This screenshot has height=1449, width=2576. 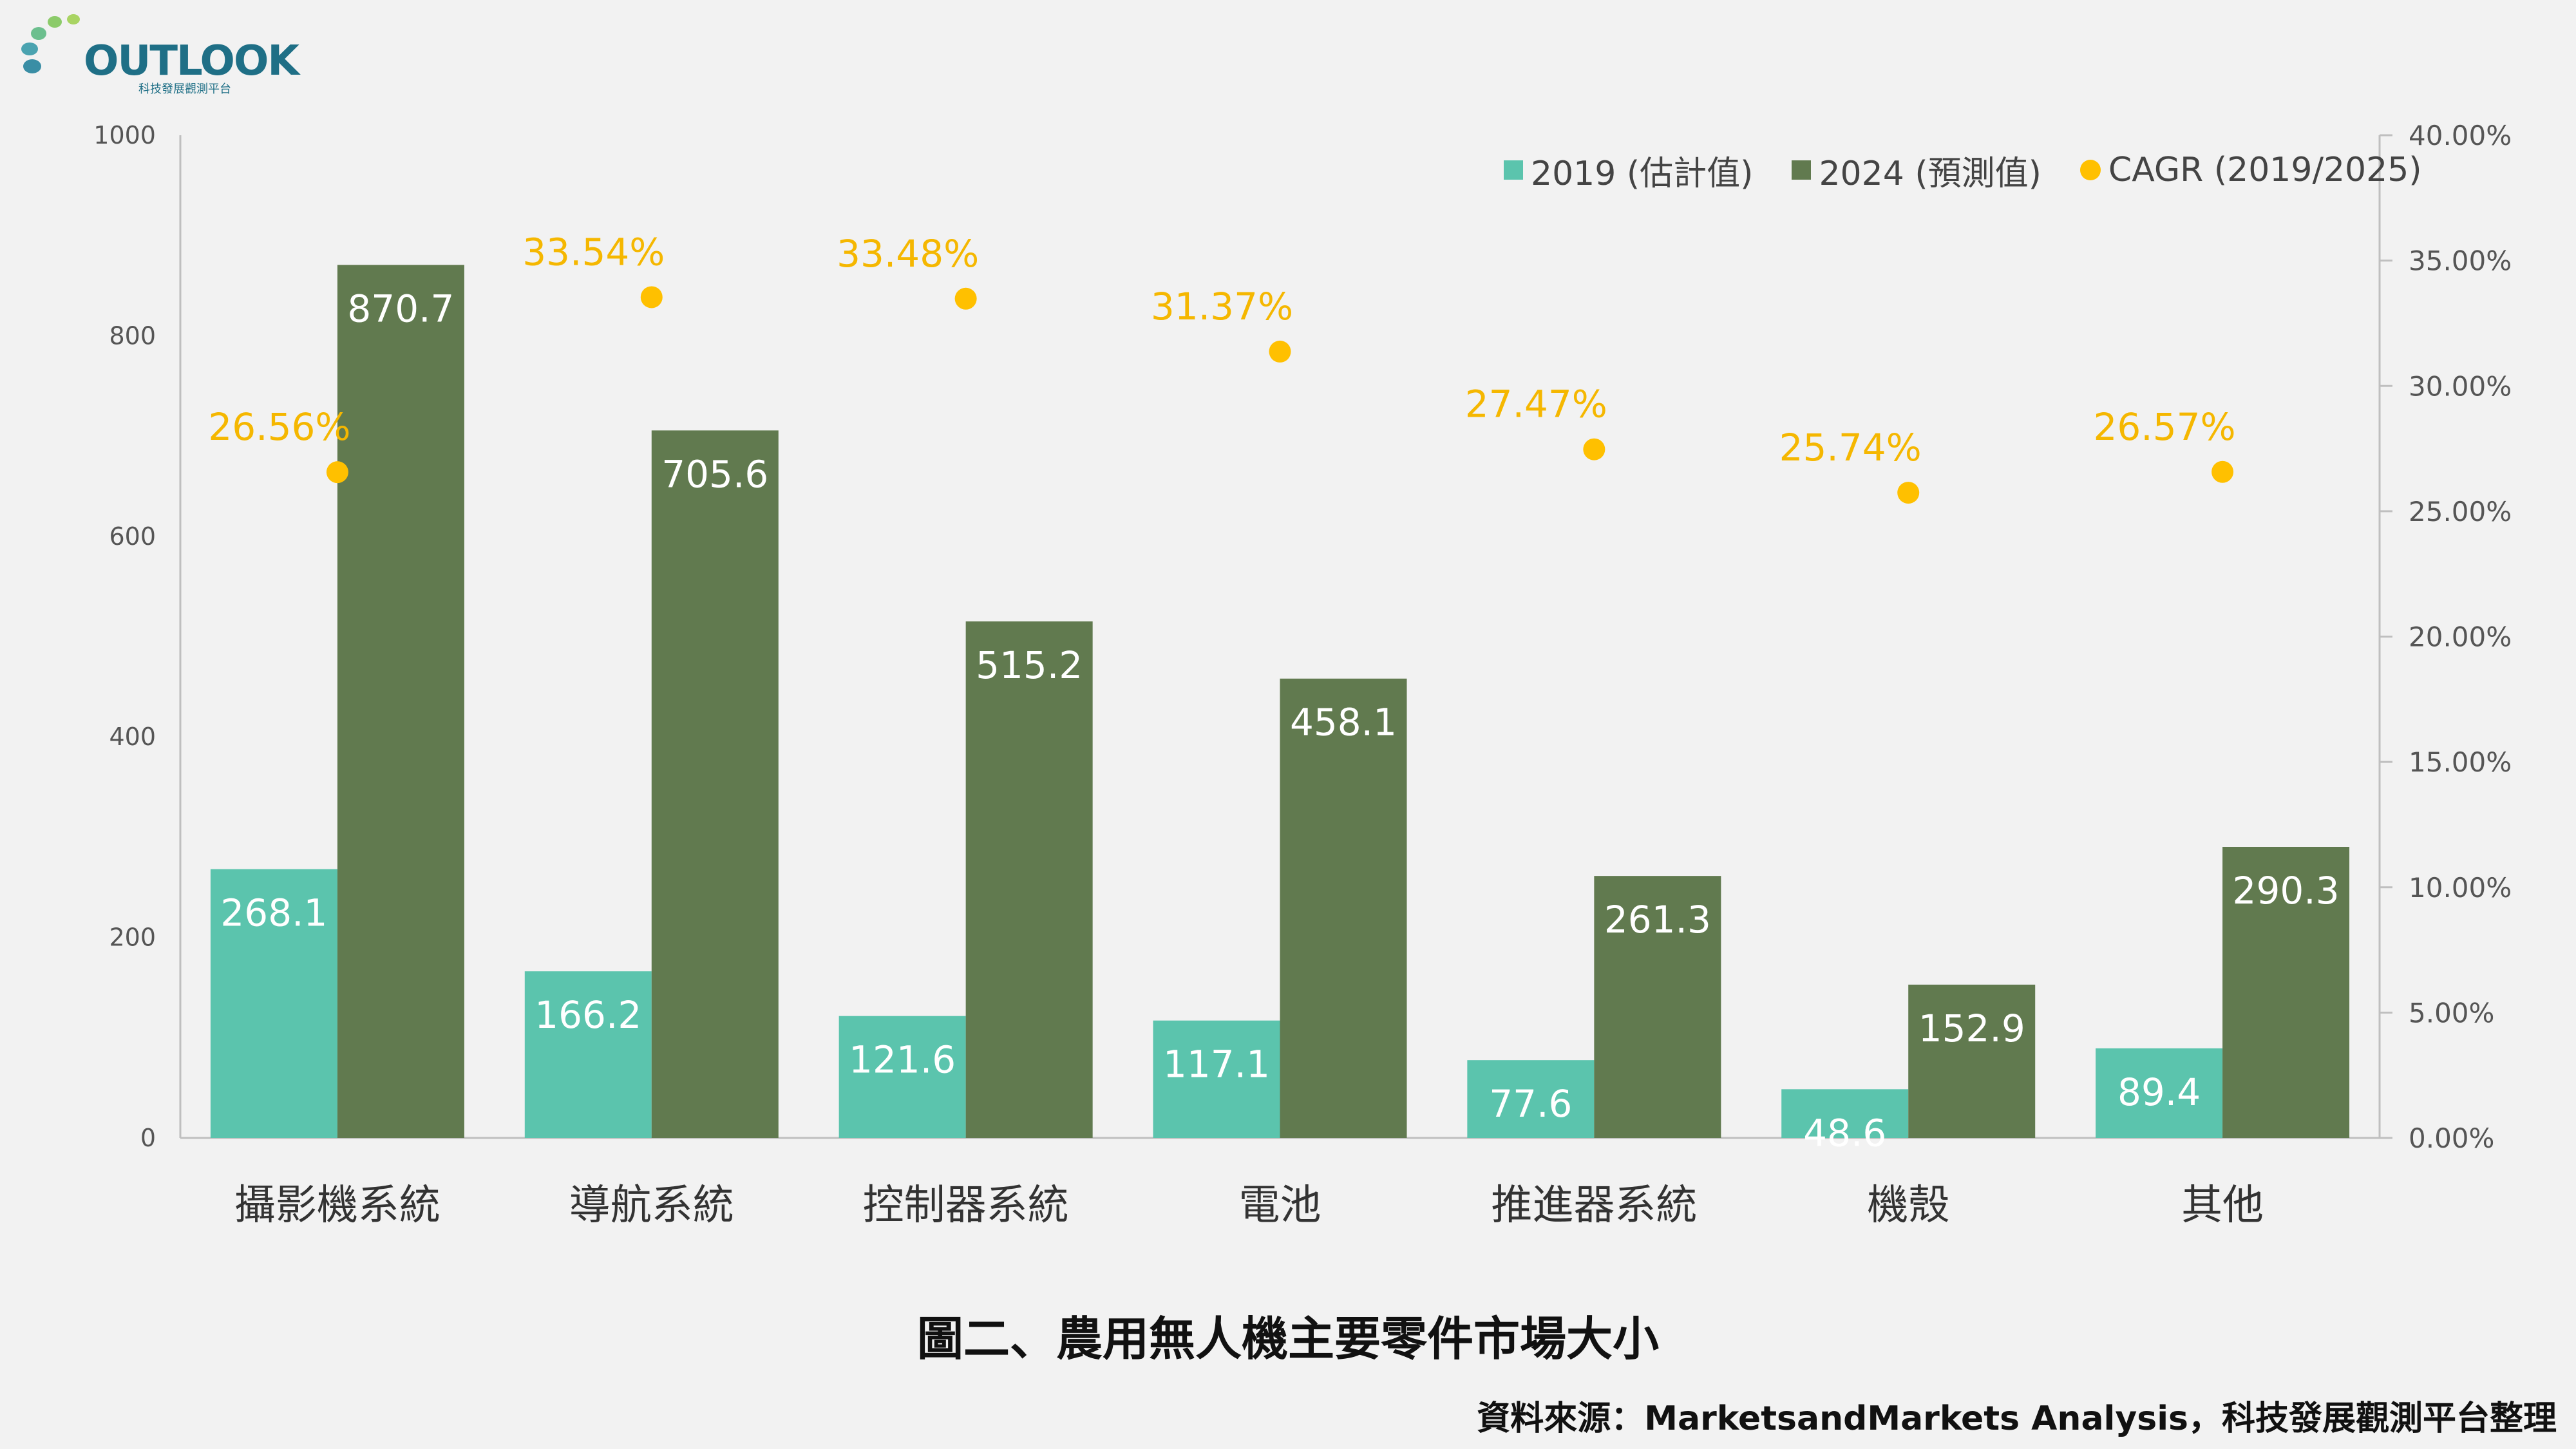 What do you see at coordinates (1343, 722) in the screenshot?
I see `bar-2024-label: 458.1` at bounding box center [1343, 722].